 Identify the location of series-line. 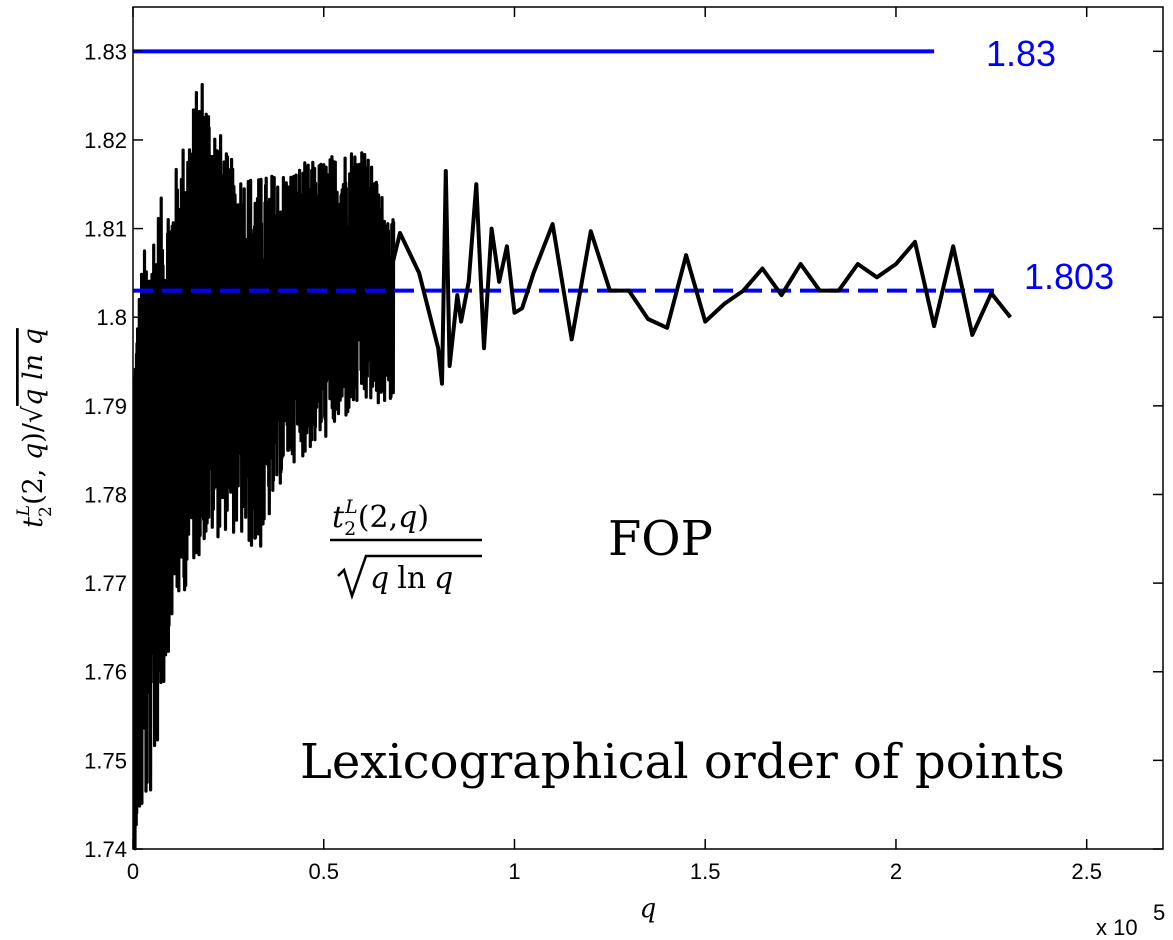
(701, 277).